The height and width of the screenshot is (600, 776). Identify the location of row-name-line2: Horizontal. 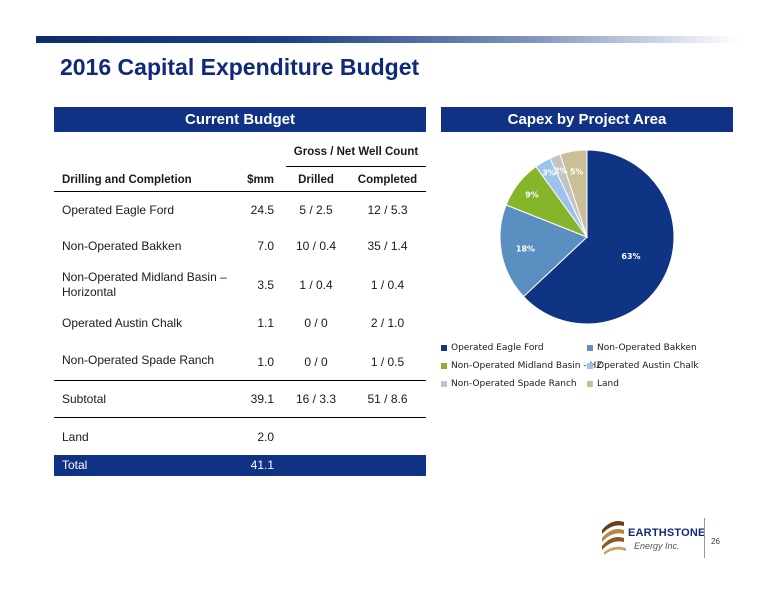
(89, 292).